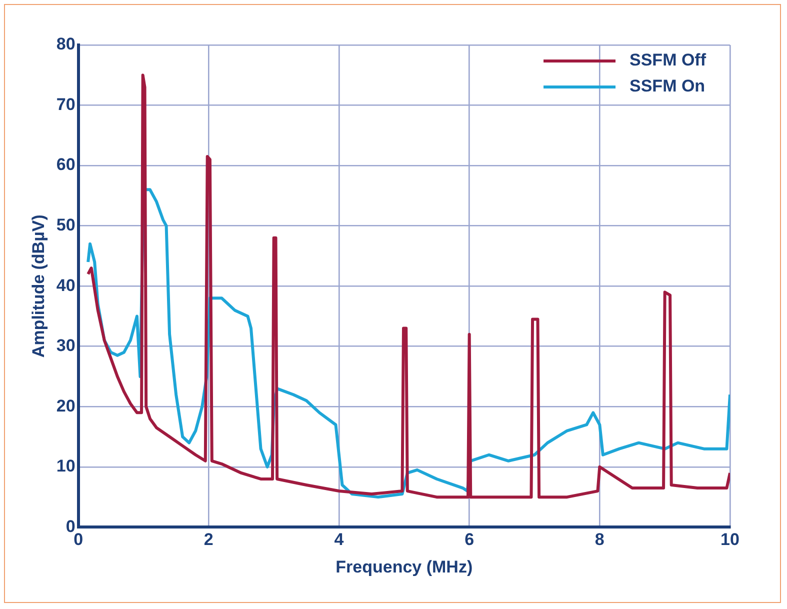  Describe the element at coordinates (668, 60) in the screenshot. I see `legend-label: SSFM Off` at that location.